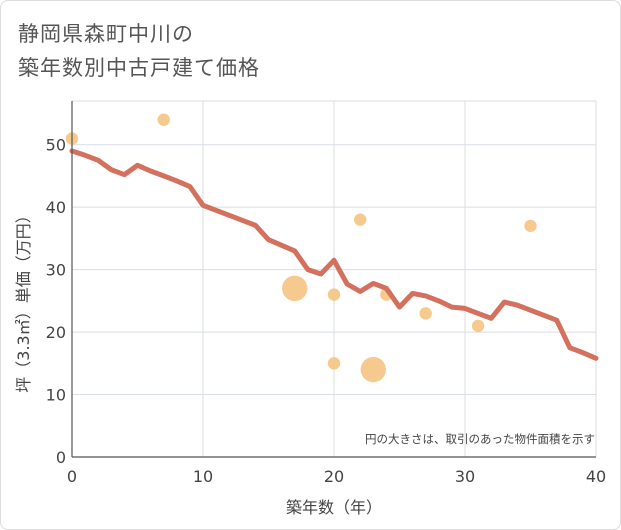  I want to click on x-tick-label: 0, so click(72, 476).